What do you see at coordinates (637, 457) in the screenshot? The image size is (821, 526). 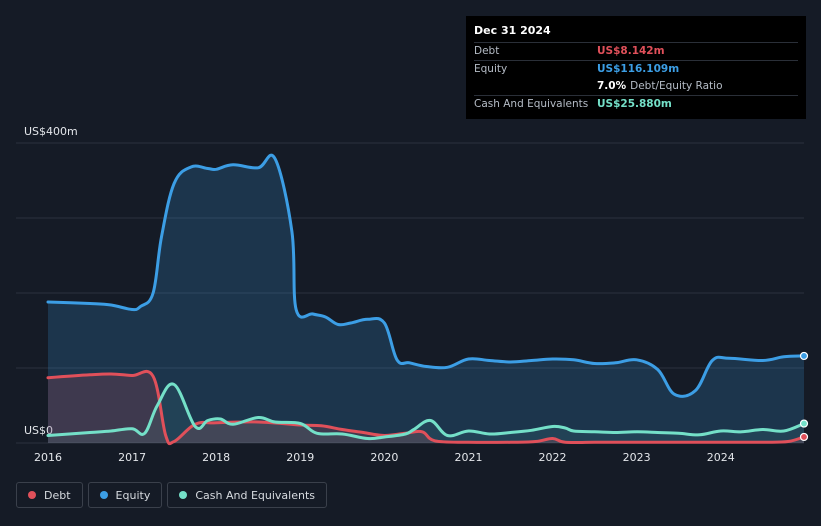 I see `x-tick-label: 2023` at bounding box center [637, 457].